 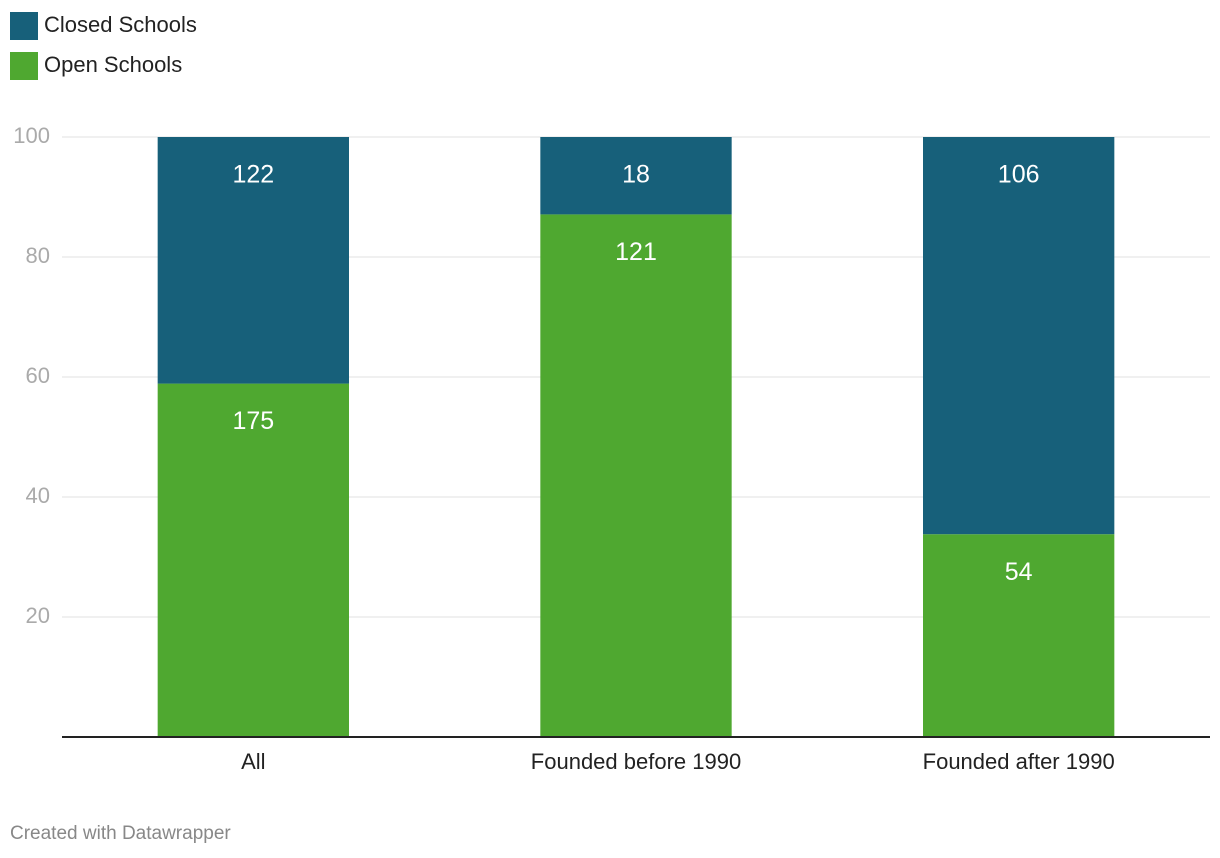 I want to click on data-label: 106, so click(x=1019, y=175).